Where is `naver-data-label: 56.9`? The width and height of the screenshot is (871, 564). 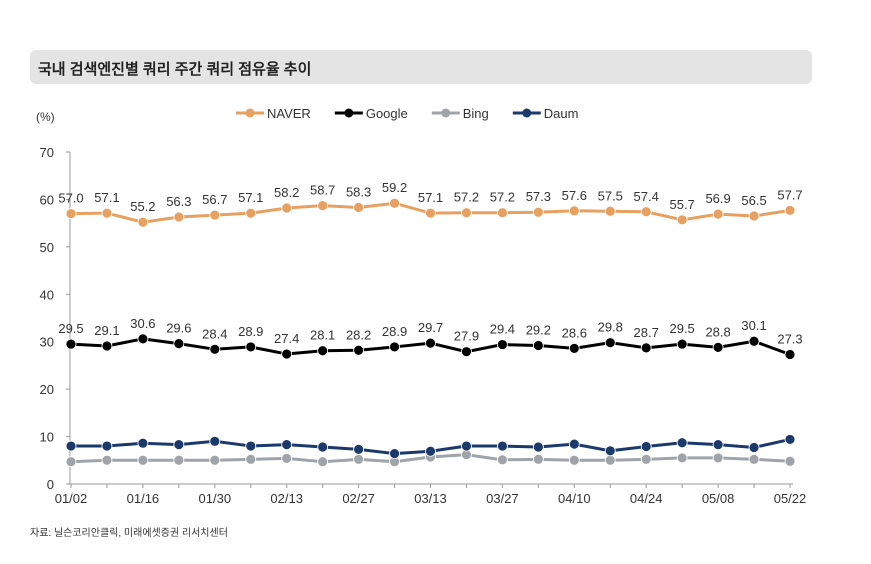
naver-data-label: 56.9 is located at coordinates (717, 198).